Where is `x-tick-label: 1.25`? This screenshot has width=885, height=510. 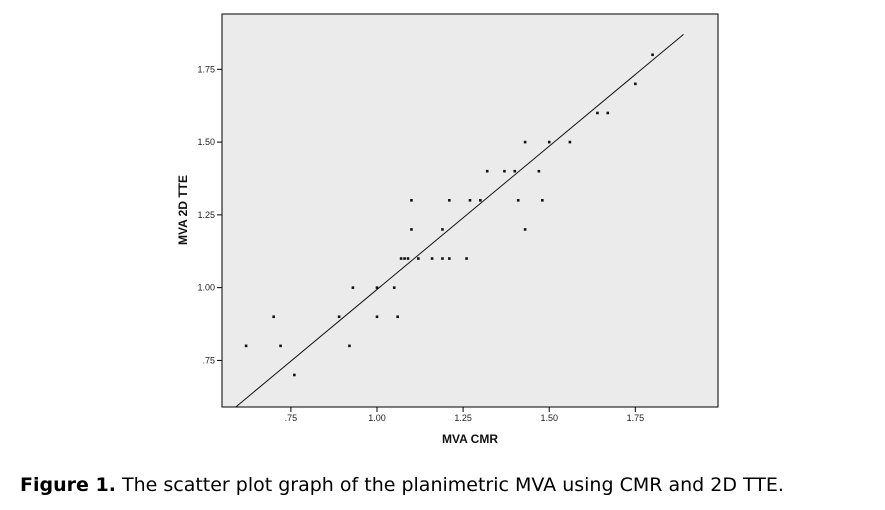 x-tick-label: 1.25 is located at coordinates (463, 418).